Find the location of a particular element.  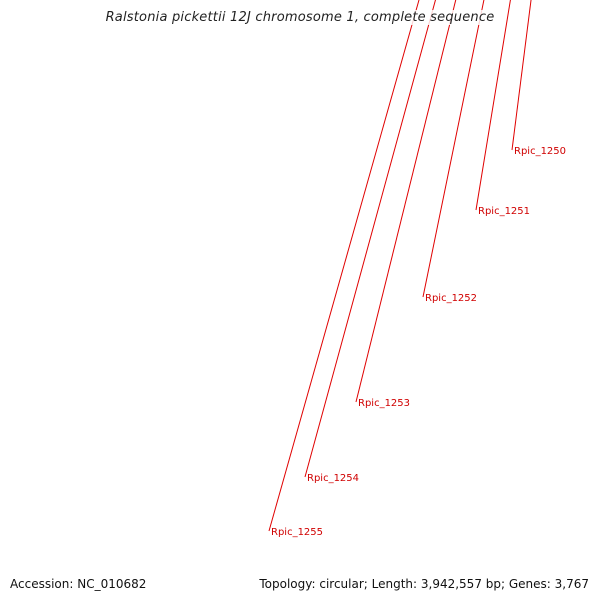

gene-label: Rpic_1252 is located at coordinates (451, 298).